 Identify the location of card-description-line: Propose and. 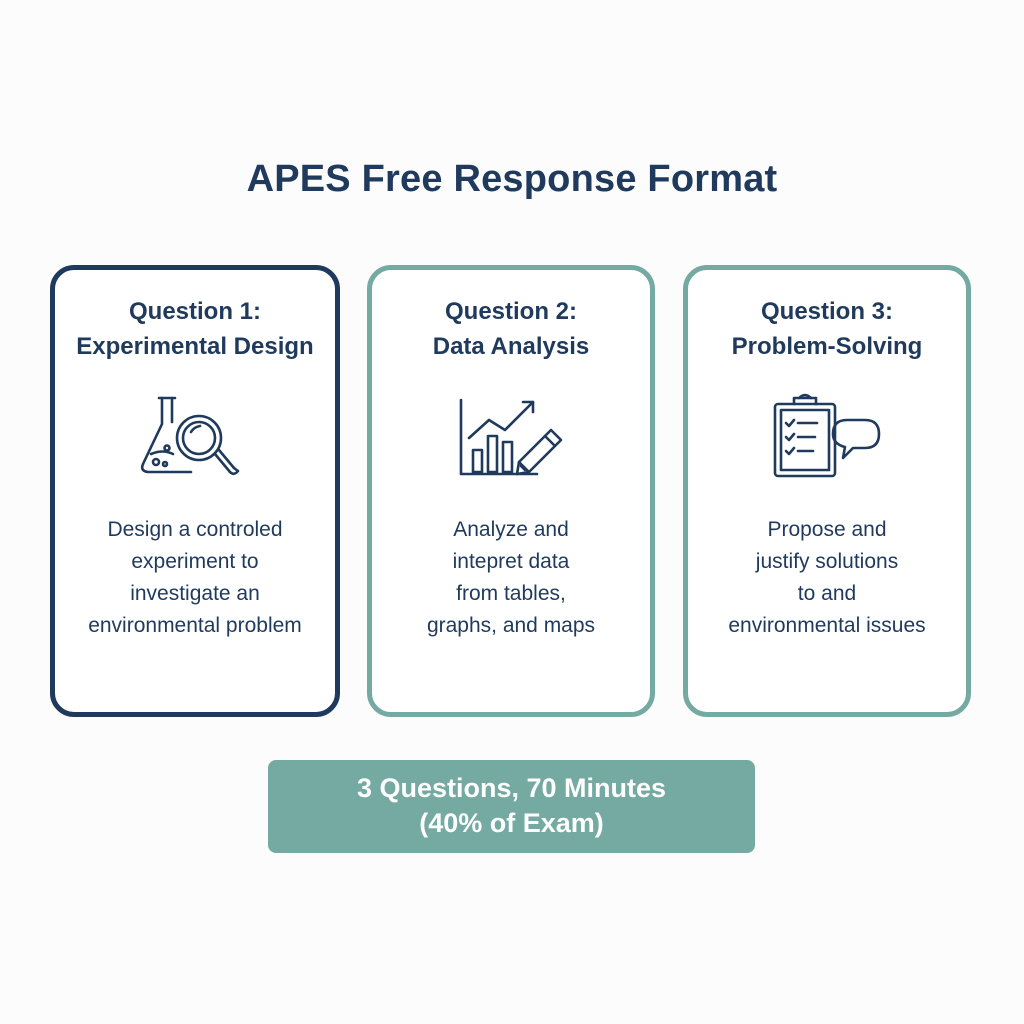
(827, 529).